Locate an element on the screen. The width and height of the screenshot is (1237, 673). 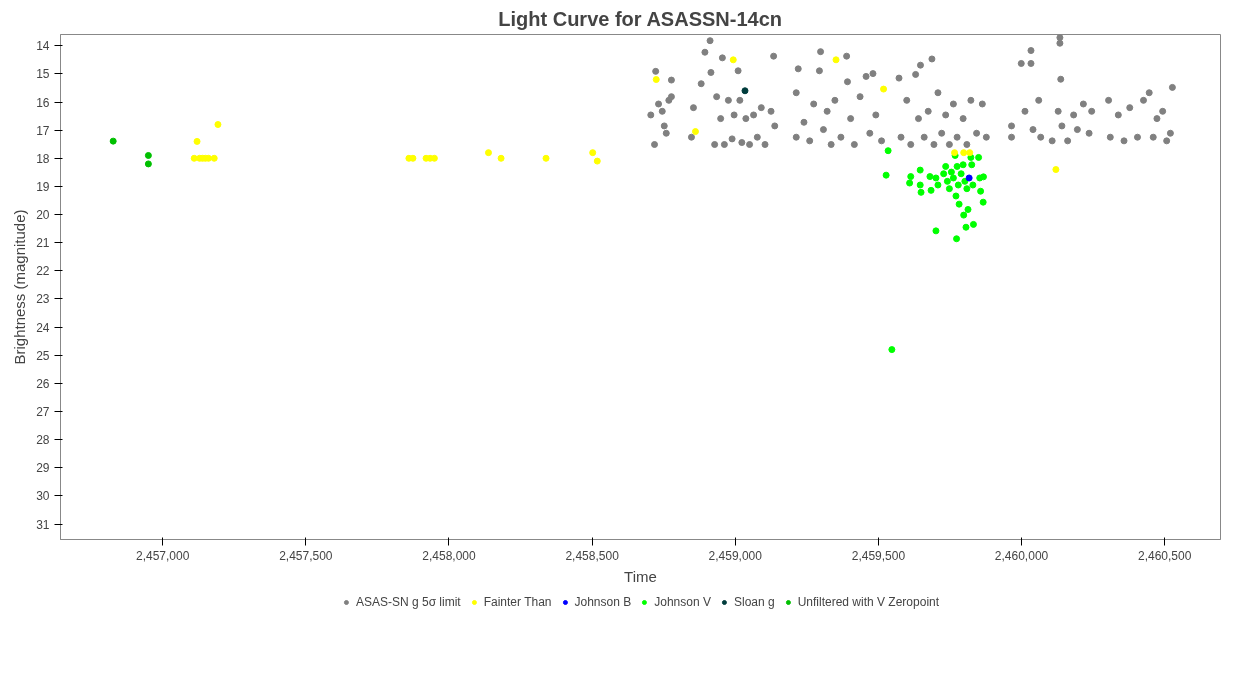
y-tick-label: 16 is located at coordinates (43, 102).